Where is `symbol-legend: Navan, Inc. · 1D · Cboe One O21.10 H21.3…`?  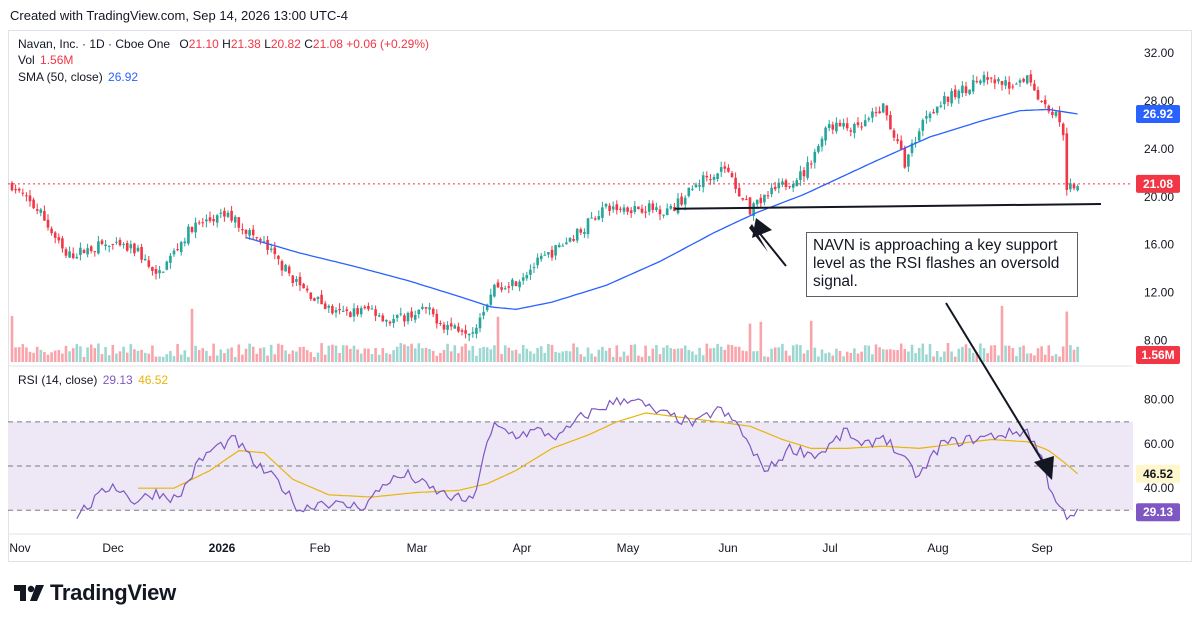 symbol-legend: Navan, Inc. · 1D · Cboe One O21.10 H21.3… is located at coordinates (223, 44).